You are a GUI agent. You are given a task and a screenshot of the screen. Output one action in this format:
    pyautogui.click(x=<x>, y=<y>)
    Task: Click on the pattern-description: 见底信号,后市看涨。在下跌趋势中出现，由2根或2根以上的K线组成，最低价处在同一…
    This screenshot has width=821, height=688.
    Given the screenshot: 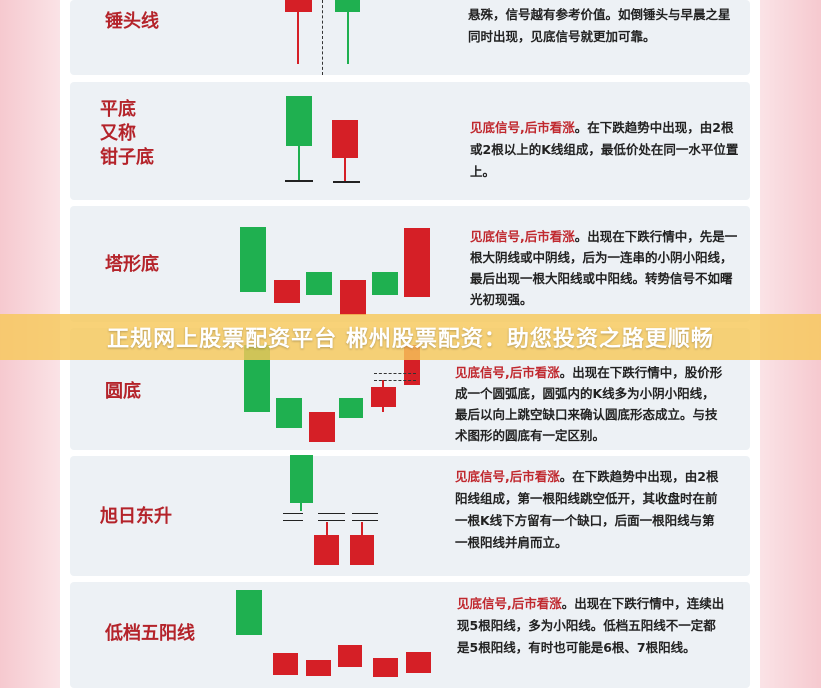 What is the action you would take?
    pyautogui.click(x=604, y=149)
    